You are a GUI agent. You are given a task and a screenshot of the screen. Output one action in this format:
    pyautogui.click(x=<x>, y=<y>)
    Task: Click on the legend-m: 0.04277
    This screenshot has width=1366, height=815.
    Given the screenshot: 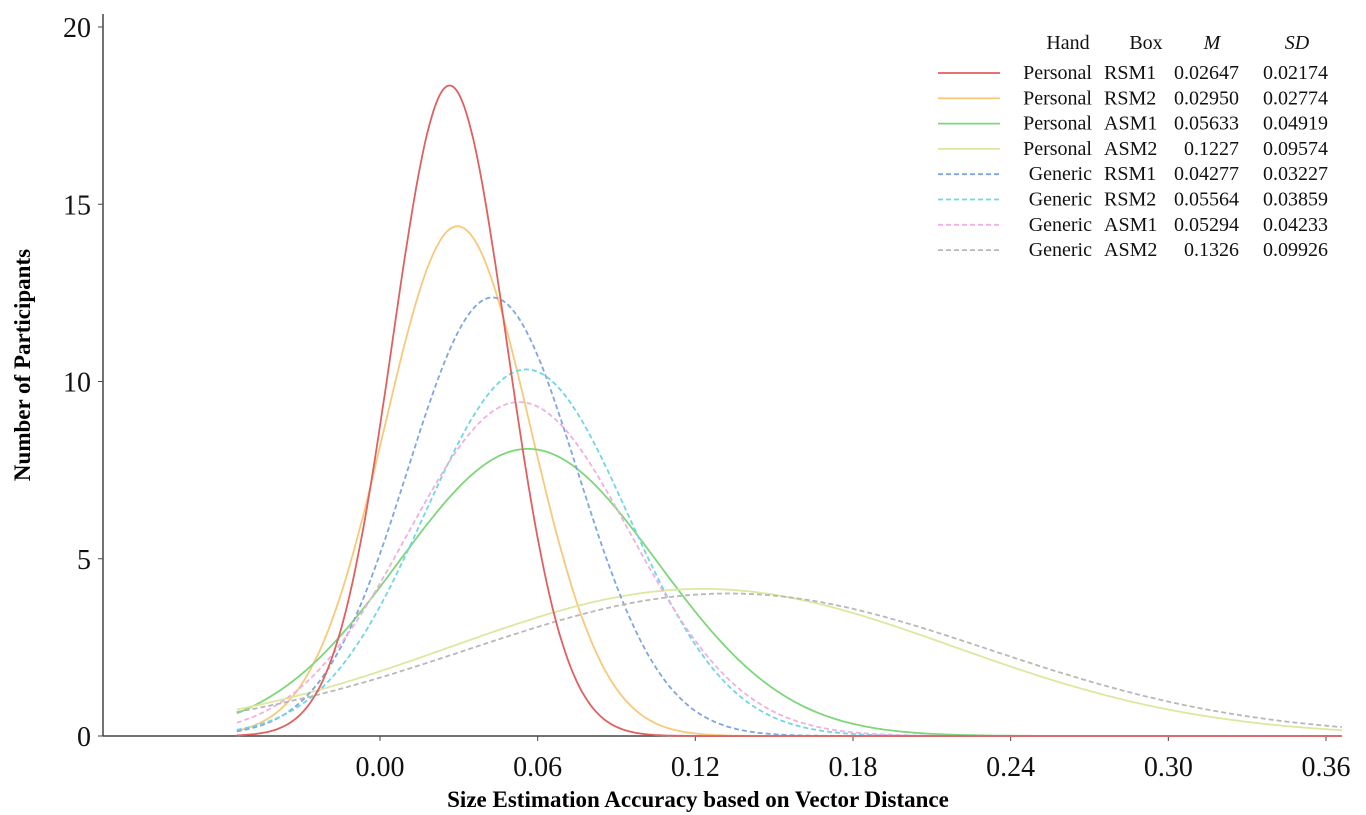 What is the action you would take?
    pyautogui.click(x=1206, y=174)
    